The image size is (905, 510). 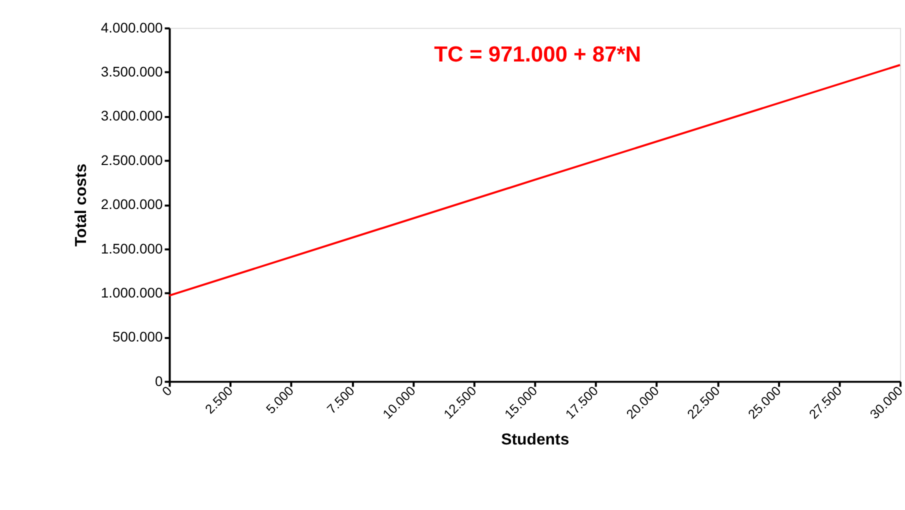 I want to click on y-tick-label: 500.000, so click(x=138, y=336).